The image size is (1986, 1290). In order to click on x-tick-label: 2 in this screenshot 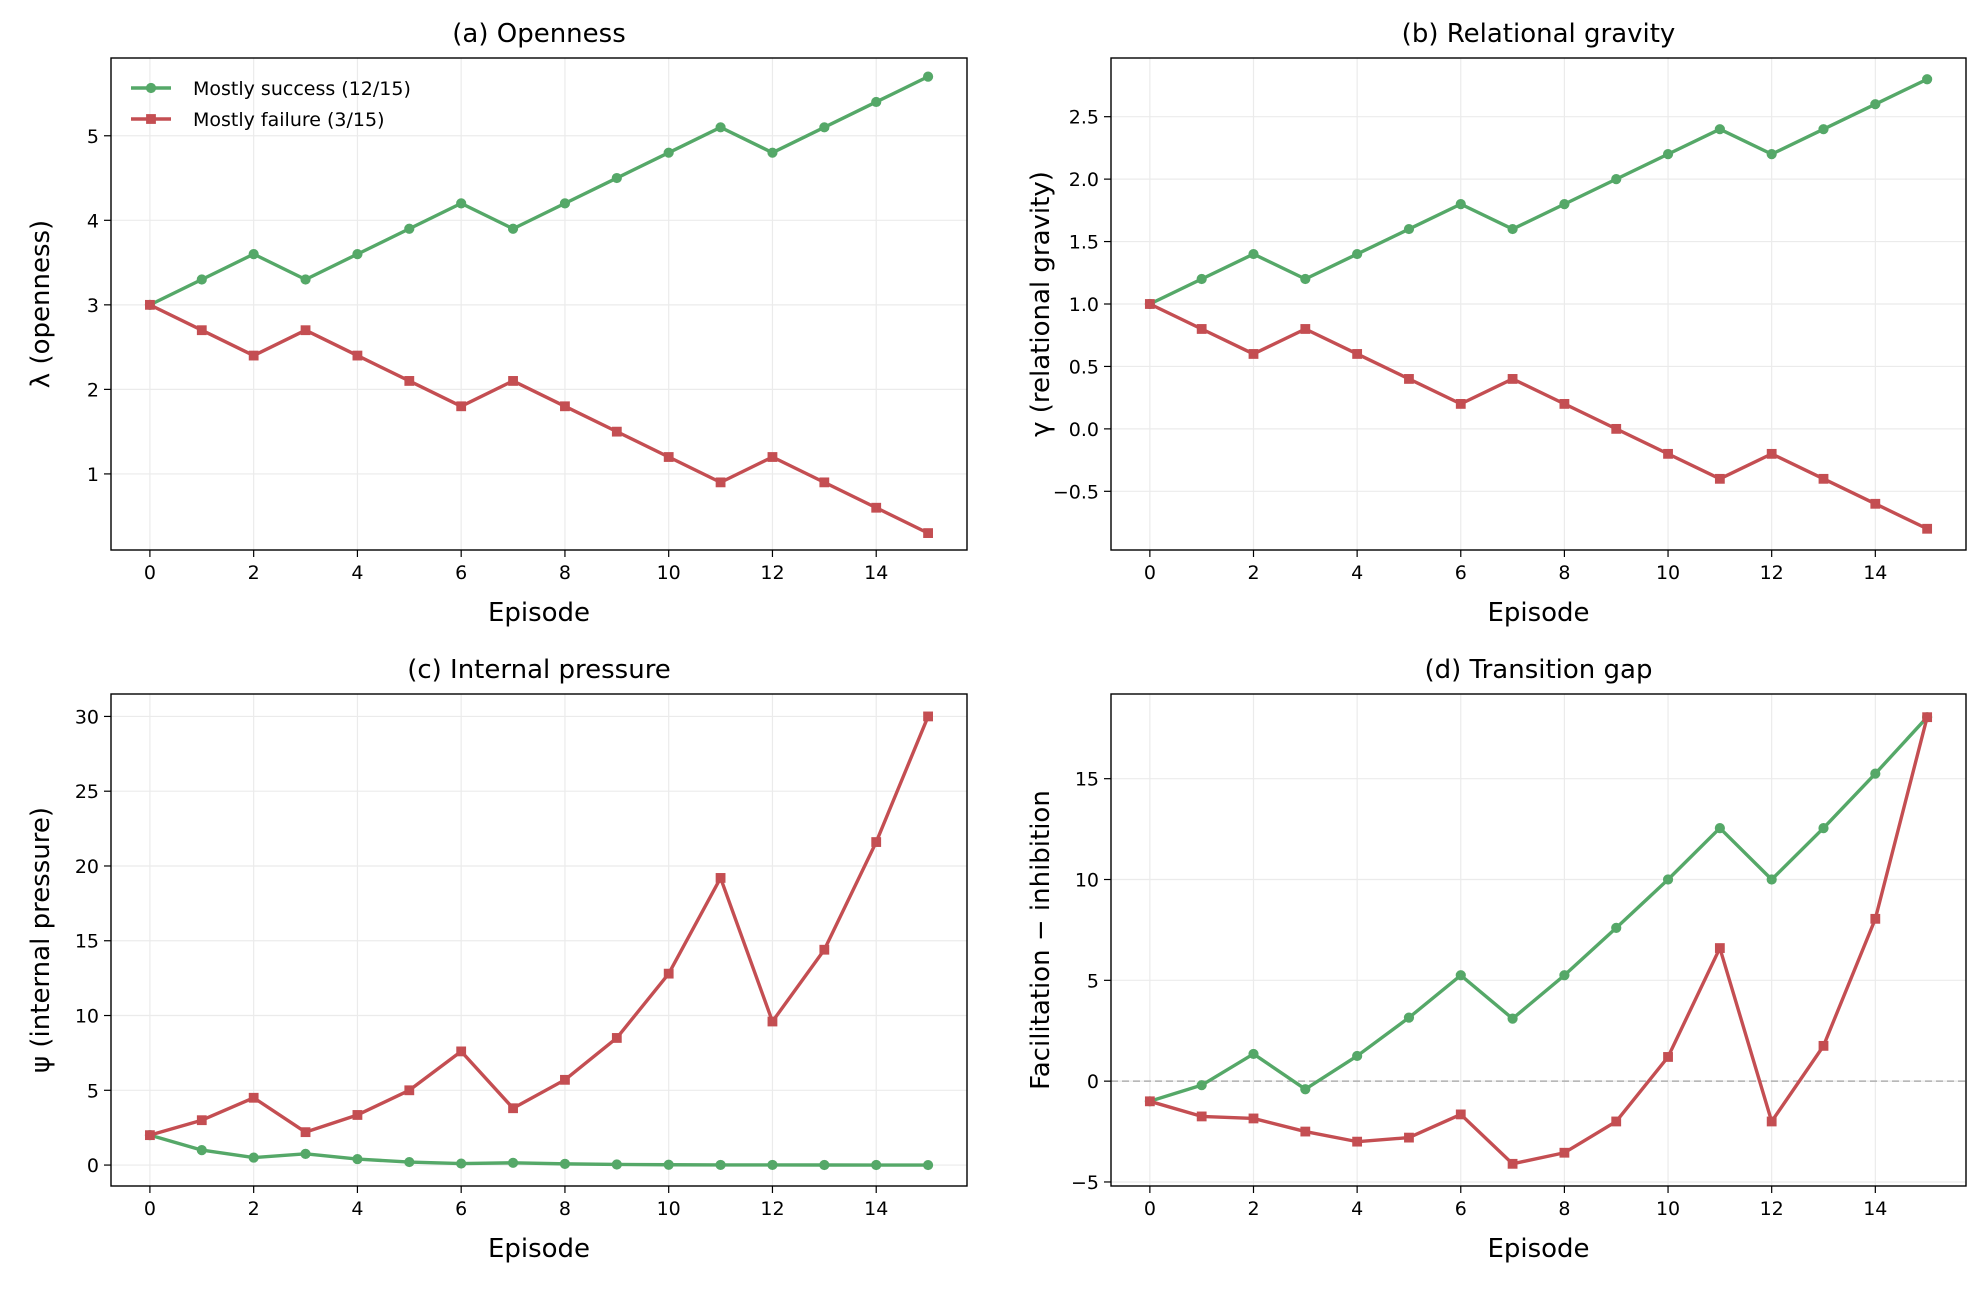, I will do `click(1253, 573)`.